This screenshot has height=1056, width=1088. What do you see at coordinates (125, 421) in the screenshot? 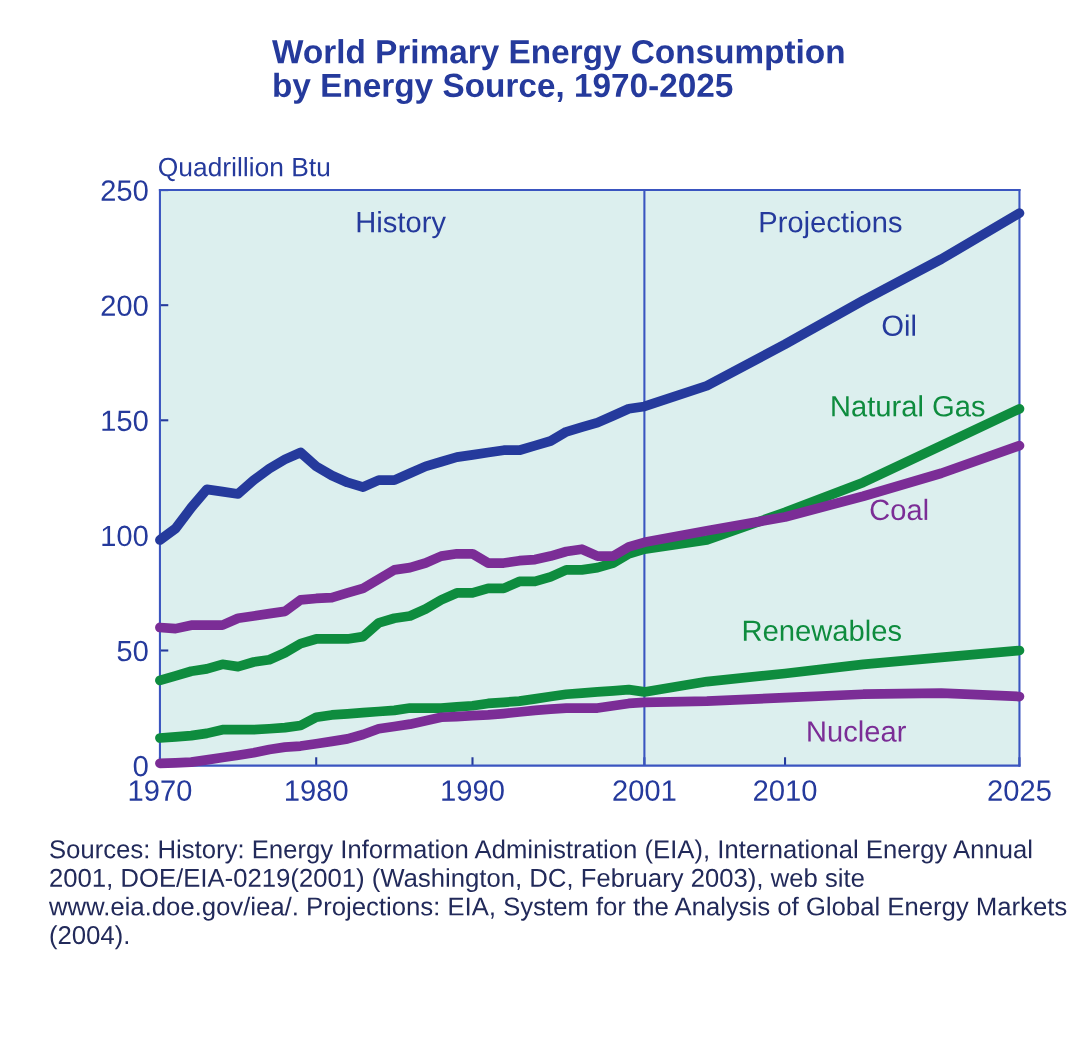
I see `y-tick-label: 150` at bounding box center [125, 421].